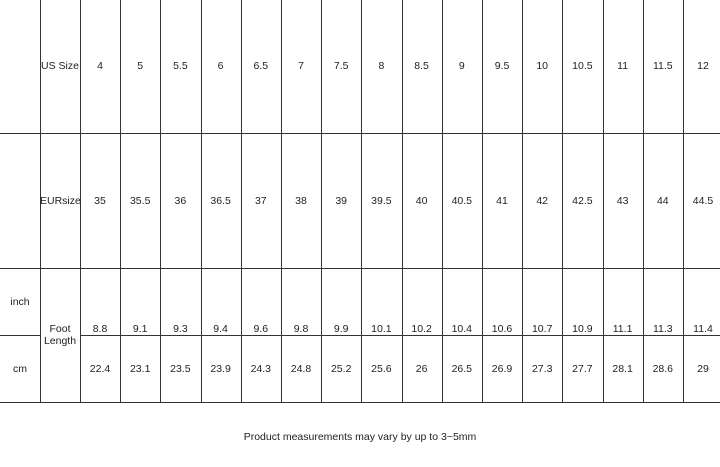  What do you see at coordinates (582, 369) in the screenshot?
I see `cm-cell: 27.7` at bounding box center [582, 369].